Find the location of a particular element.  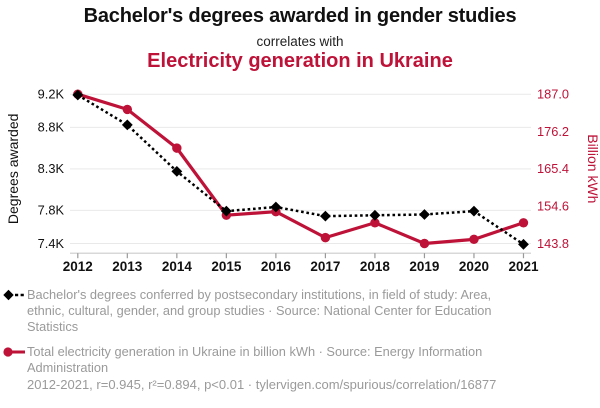

subtitle-red: Electricity generation in Ukraine is located at coordinates (300, 61).